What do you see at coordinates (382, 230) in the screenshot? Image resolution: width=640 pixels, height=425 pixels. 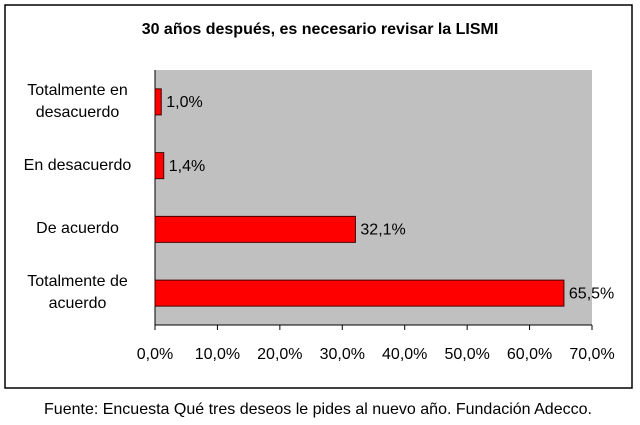 I see `value-label: 32,1%` at bounding box center [382, 230].